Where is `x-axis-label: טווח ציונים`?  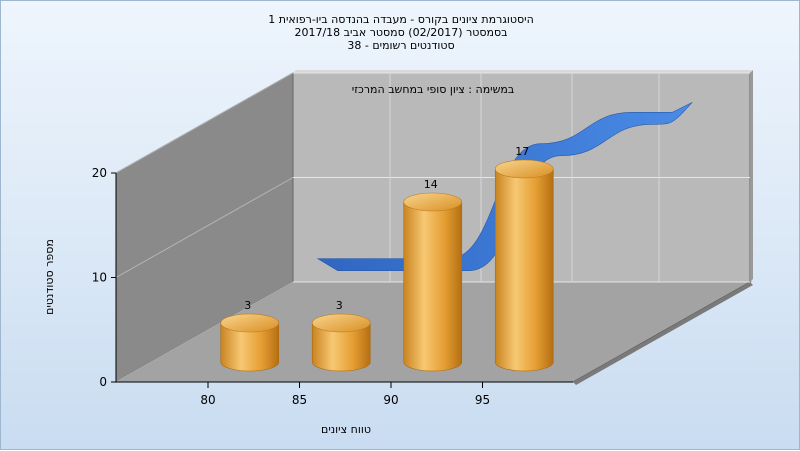 x-axis-label: טווח ציונים is located at coordinates (346, 429).